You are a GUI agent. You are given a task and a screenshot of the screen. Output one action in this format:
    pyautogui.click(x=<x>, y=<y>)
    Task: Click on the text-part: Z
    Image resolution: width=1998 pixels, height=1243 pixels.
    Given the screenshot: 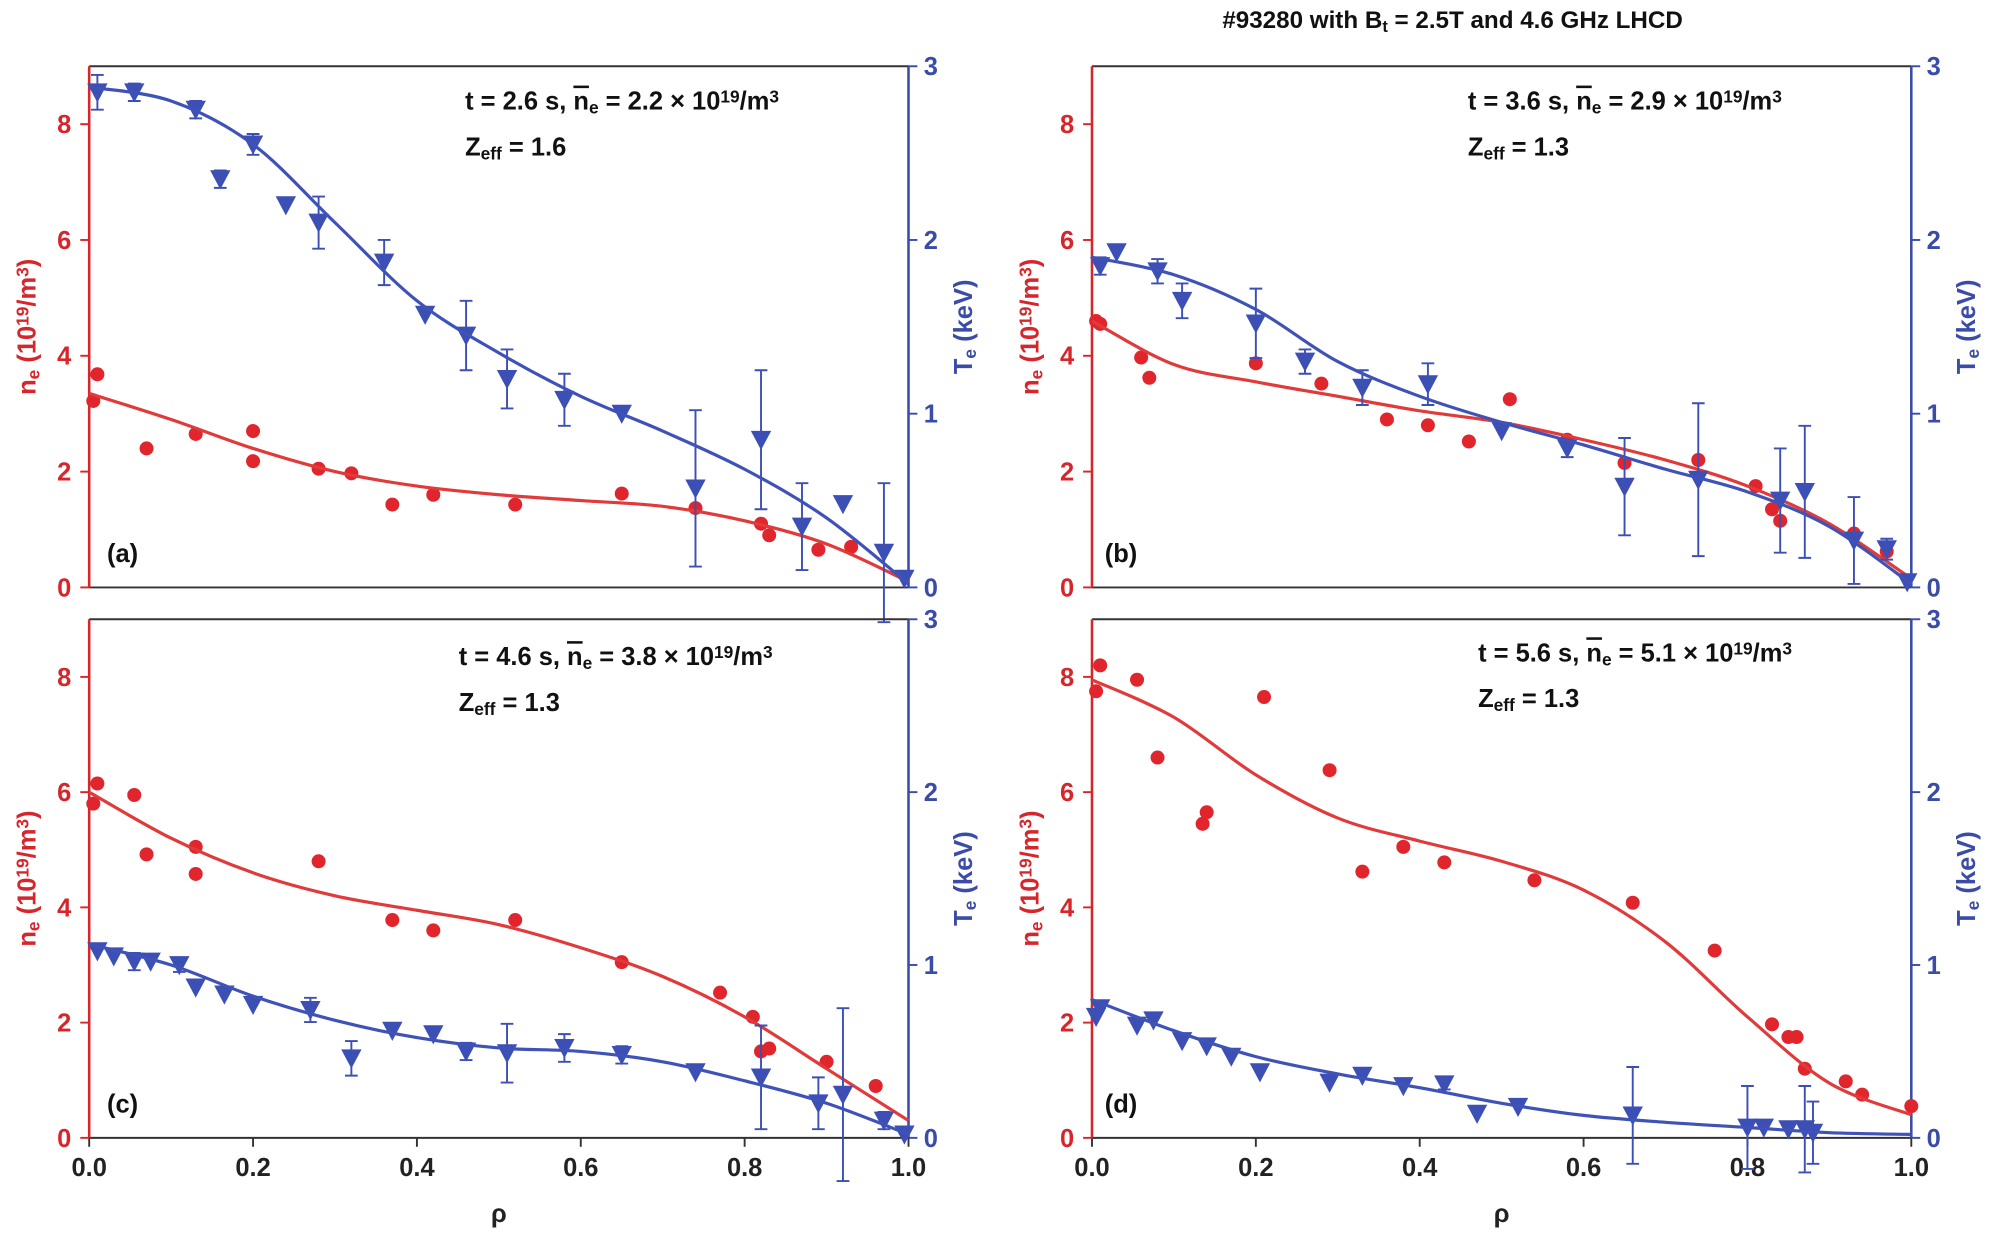 What is the action you would take?
    pyautogui.click(x=473, y=147)
    